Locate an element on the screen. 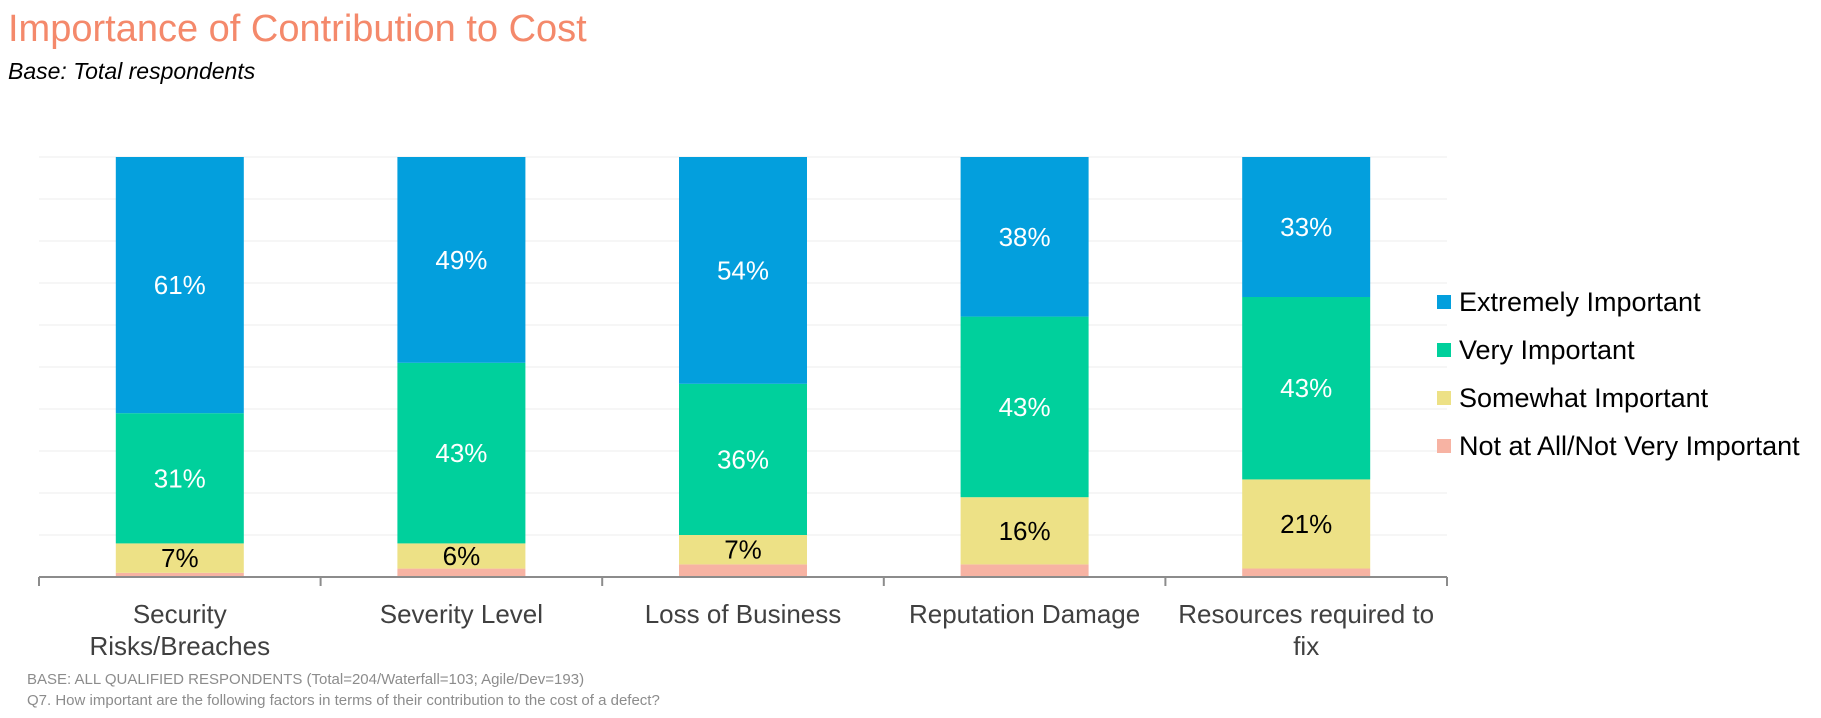  category-label: Resources required to fix is located at coordinates (1306, 630).